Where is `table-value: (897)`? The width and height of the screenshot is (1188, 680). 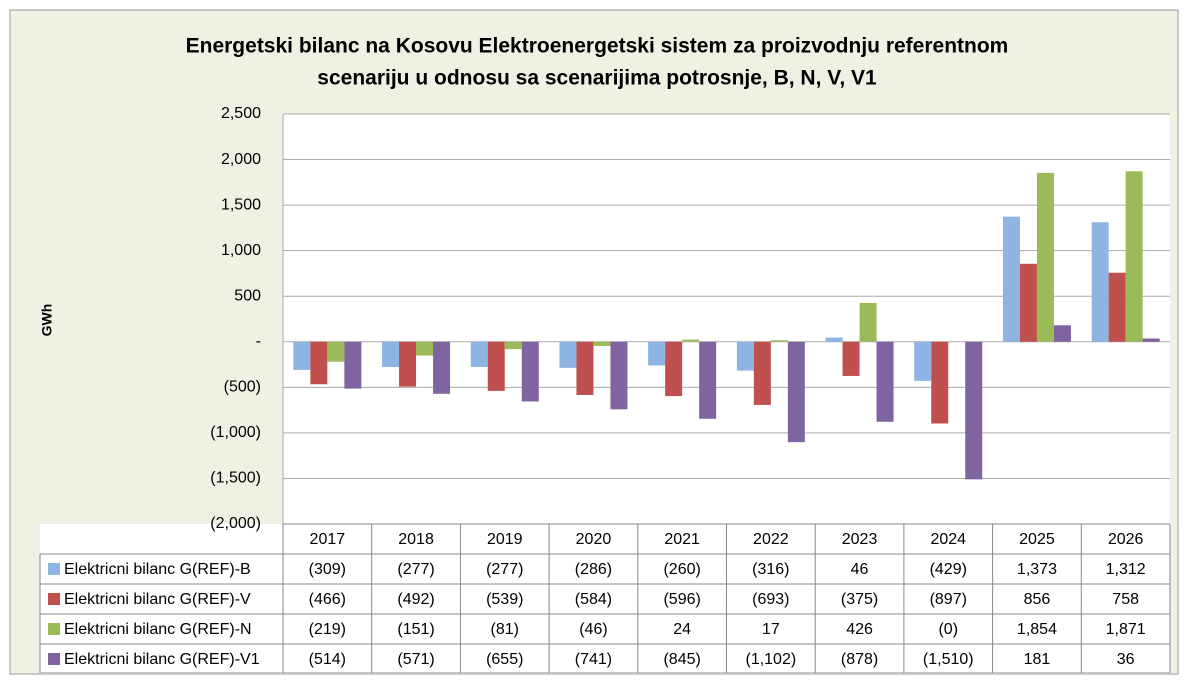 table-value: (897) is located at coordinates (948, 599).